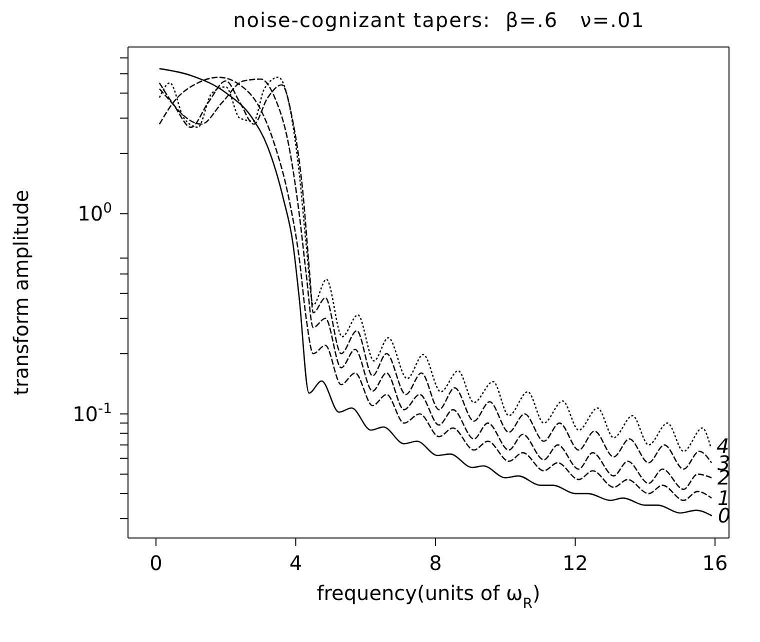 This screenshot has height=642, width=760. I want to click on y-axis-title: transform amplitude, so click(21, 293).